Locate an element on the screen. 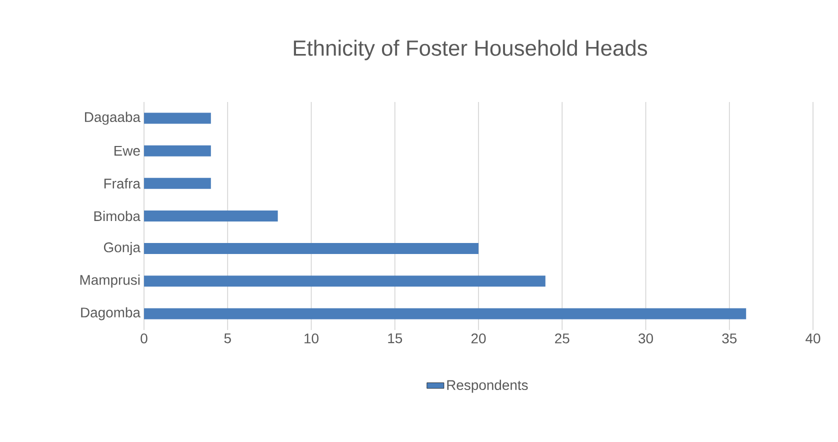 The height and width of the screenshot is (442, 838). x-tick-label: 15 is located at coordinates (395, 339).